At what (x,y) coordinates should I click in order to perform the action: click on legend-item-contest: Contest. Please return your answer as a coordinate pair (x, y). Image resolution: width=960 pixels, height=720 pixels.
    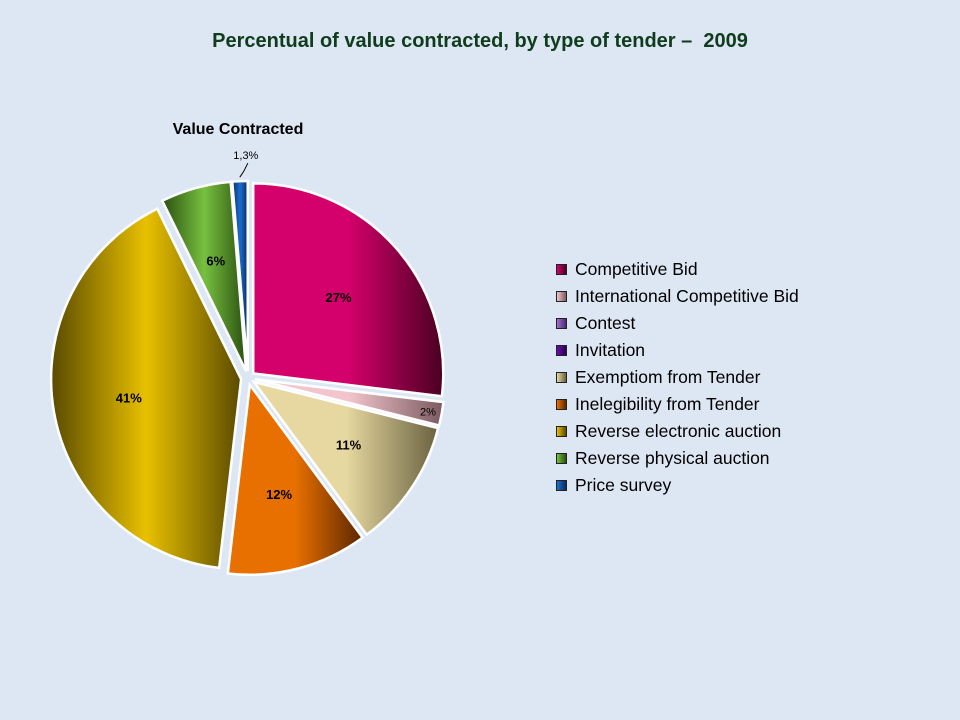
    Looking at the image, I should click on (677, 323).